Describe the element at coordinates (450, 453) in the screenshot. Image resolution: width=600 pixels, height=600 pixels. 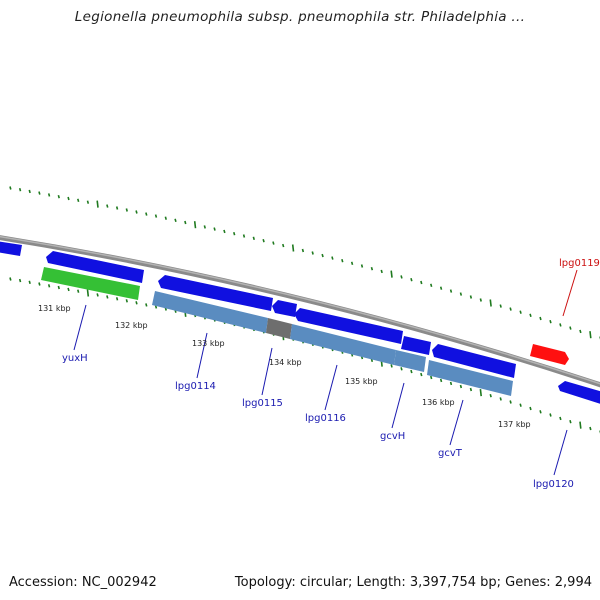
I see `gene-label-gcvT: gcvT` at that location.